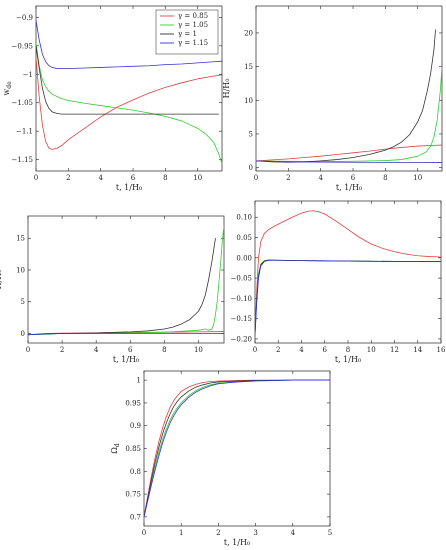 This screenshot has width=446, height=550. What do you see at coordinates (193, 25) in the screenshot?
I see `legend-entry: γ = 1.05` at bounding box center [193, 25].